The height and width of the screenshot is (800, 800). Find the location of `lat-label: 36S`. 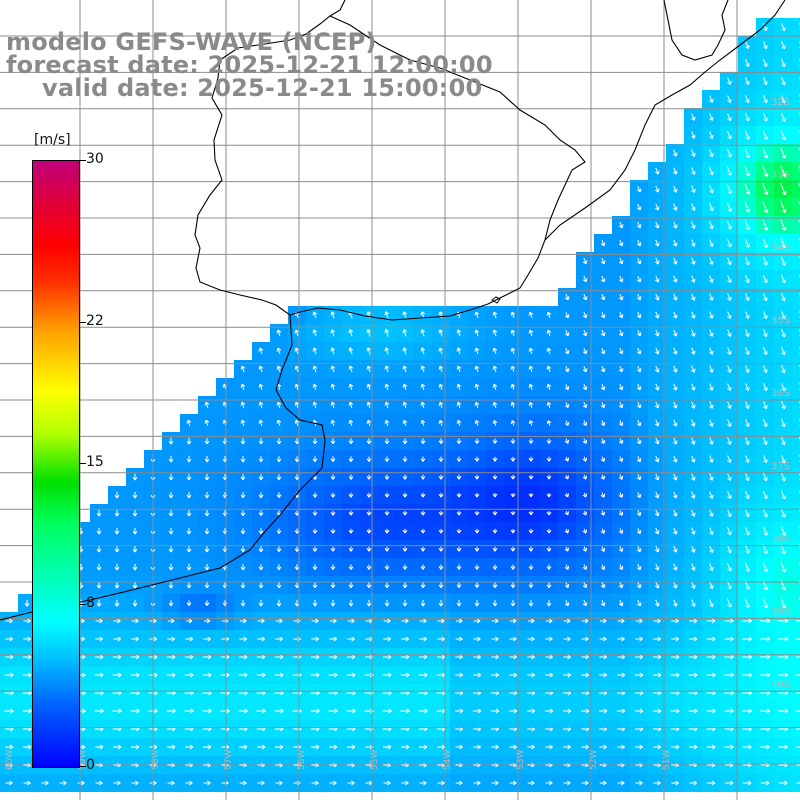

lat-label: 36S is located at coordinates (780, 393).